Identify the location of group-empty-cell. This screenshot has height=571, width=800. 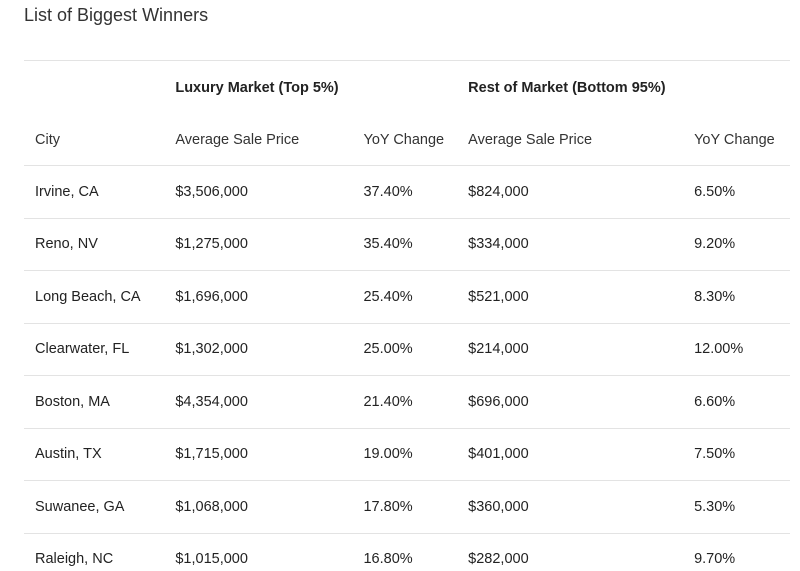
(100, 87).